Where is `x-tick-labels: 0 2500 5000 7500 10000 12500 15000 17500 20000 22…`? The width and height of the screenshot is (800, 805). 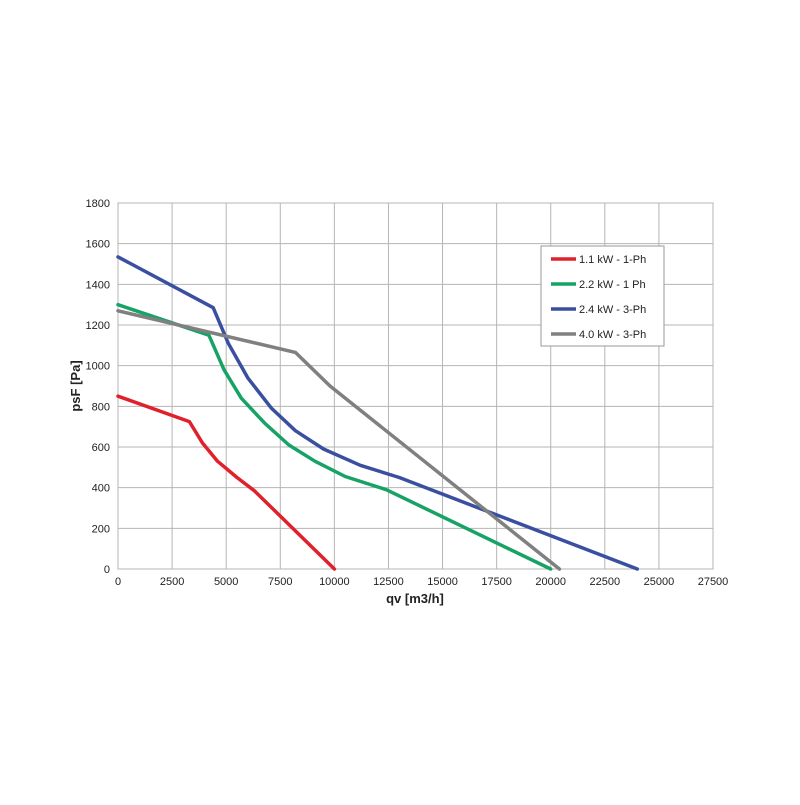
x-tick-labels: 0 2500 5000 7500 10000 12500 15000 17500 20000 22… is located at coordinates (421, 582).